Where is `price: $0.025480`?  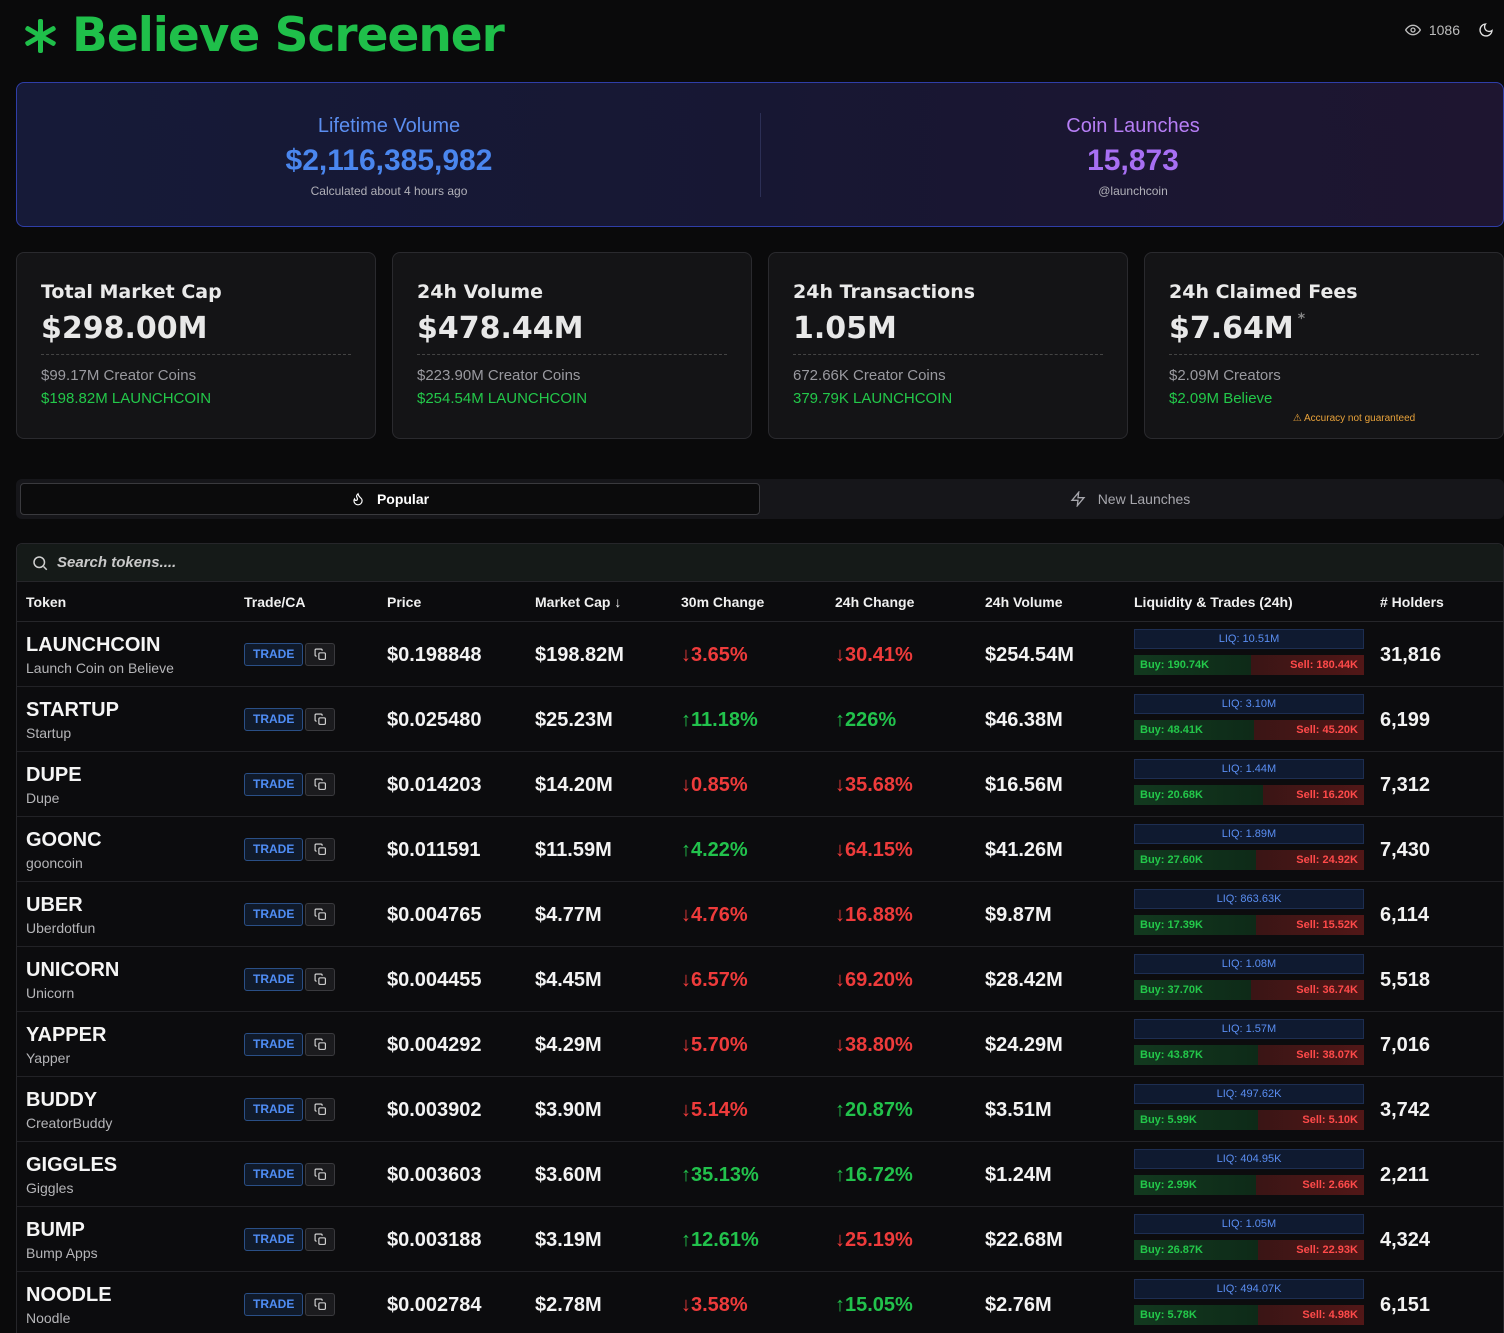
price: $0.025480 is located at coordinates (434, 720).